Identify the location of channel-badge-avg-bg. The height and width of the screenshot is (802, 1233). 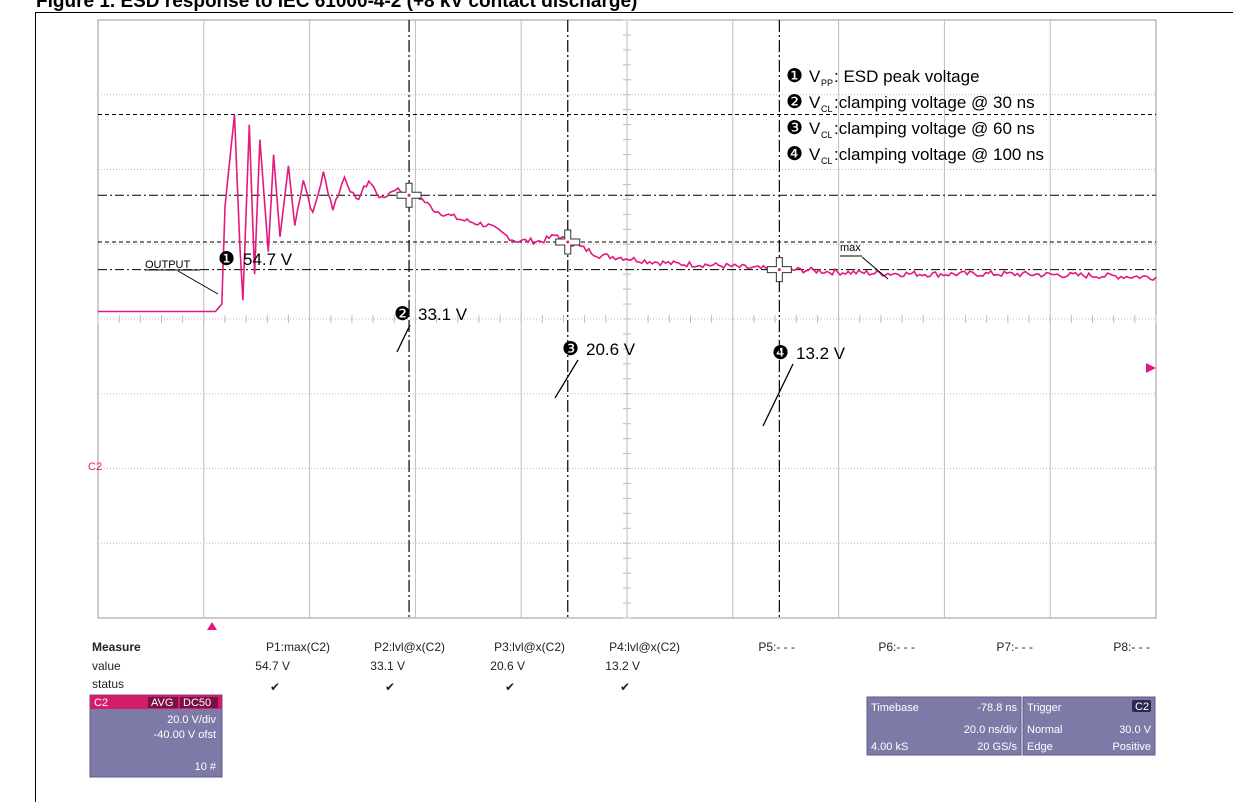
(163, 702).